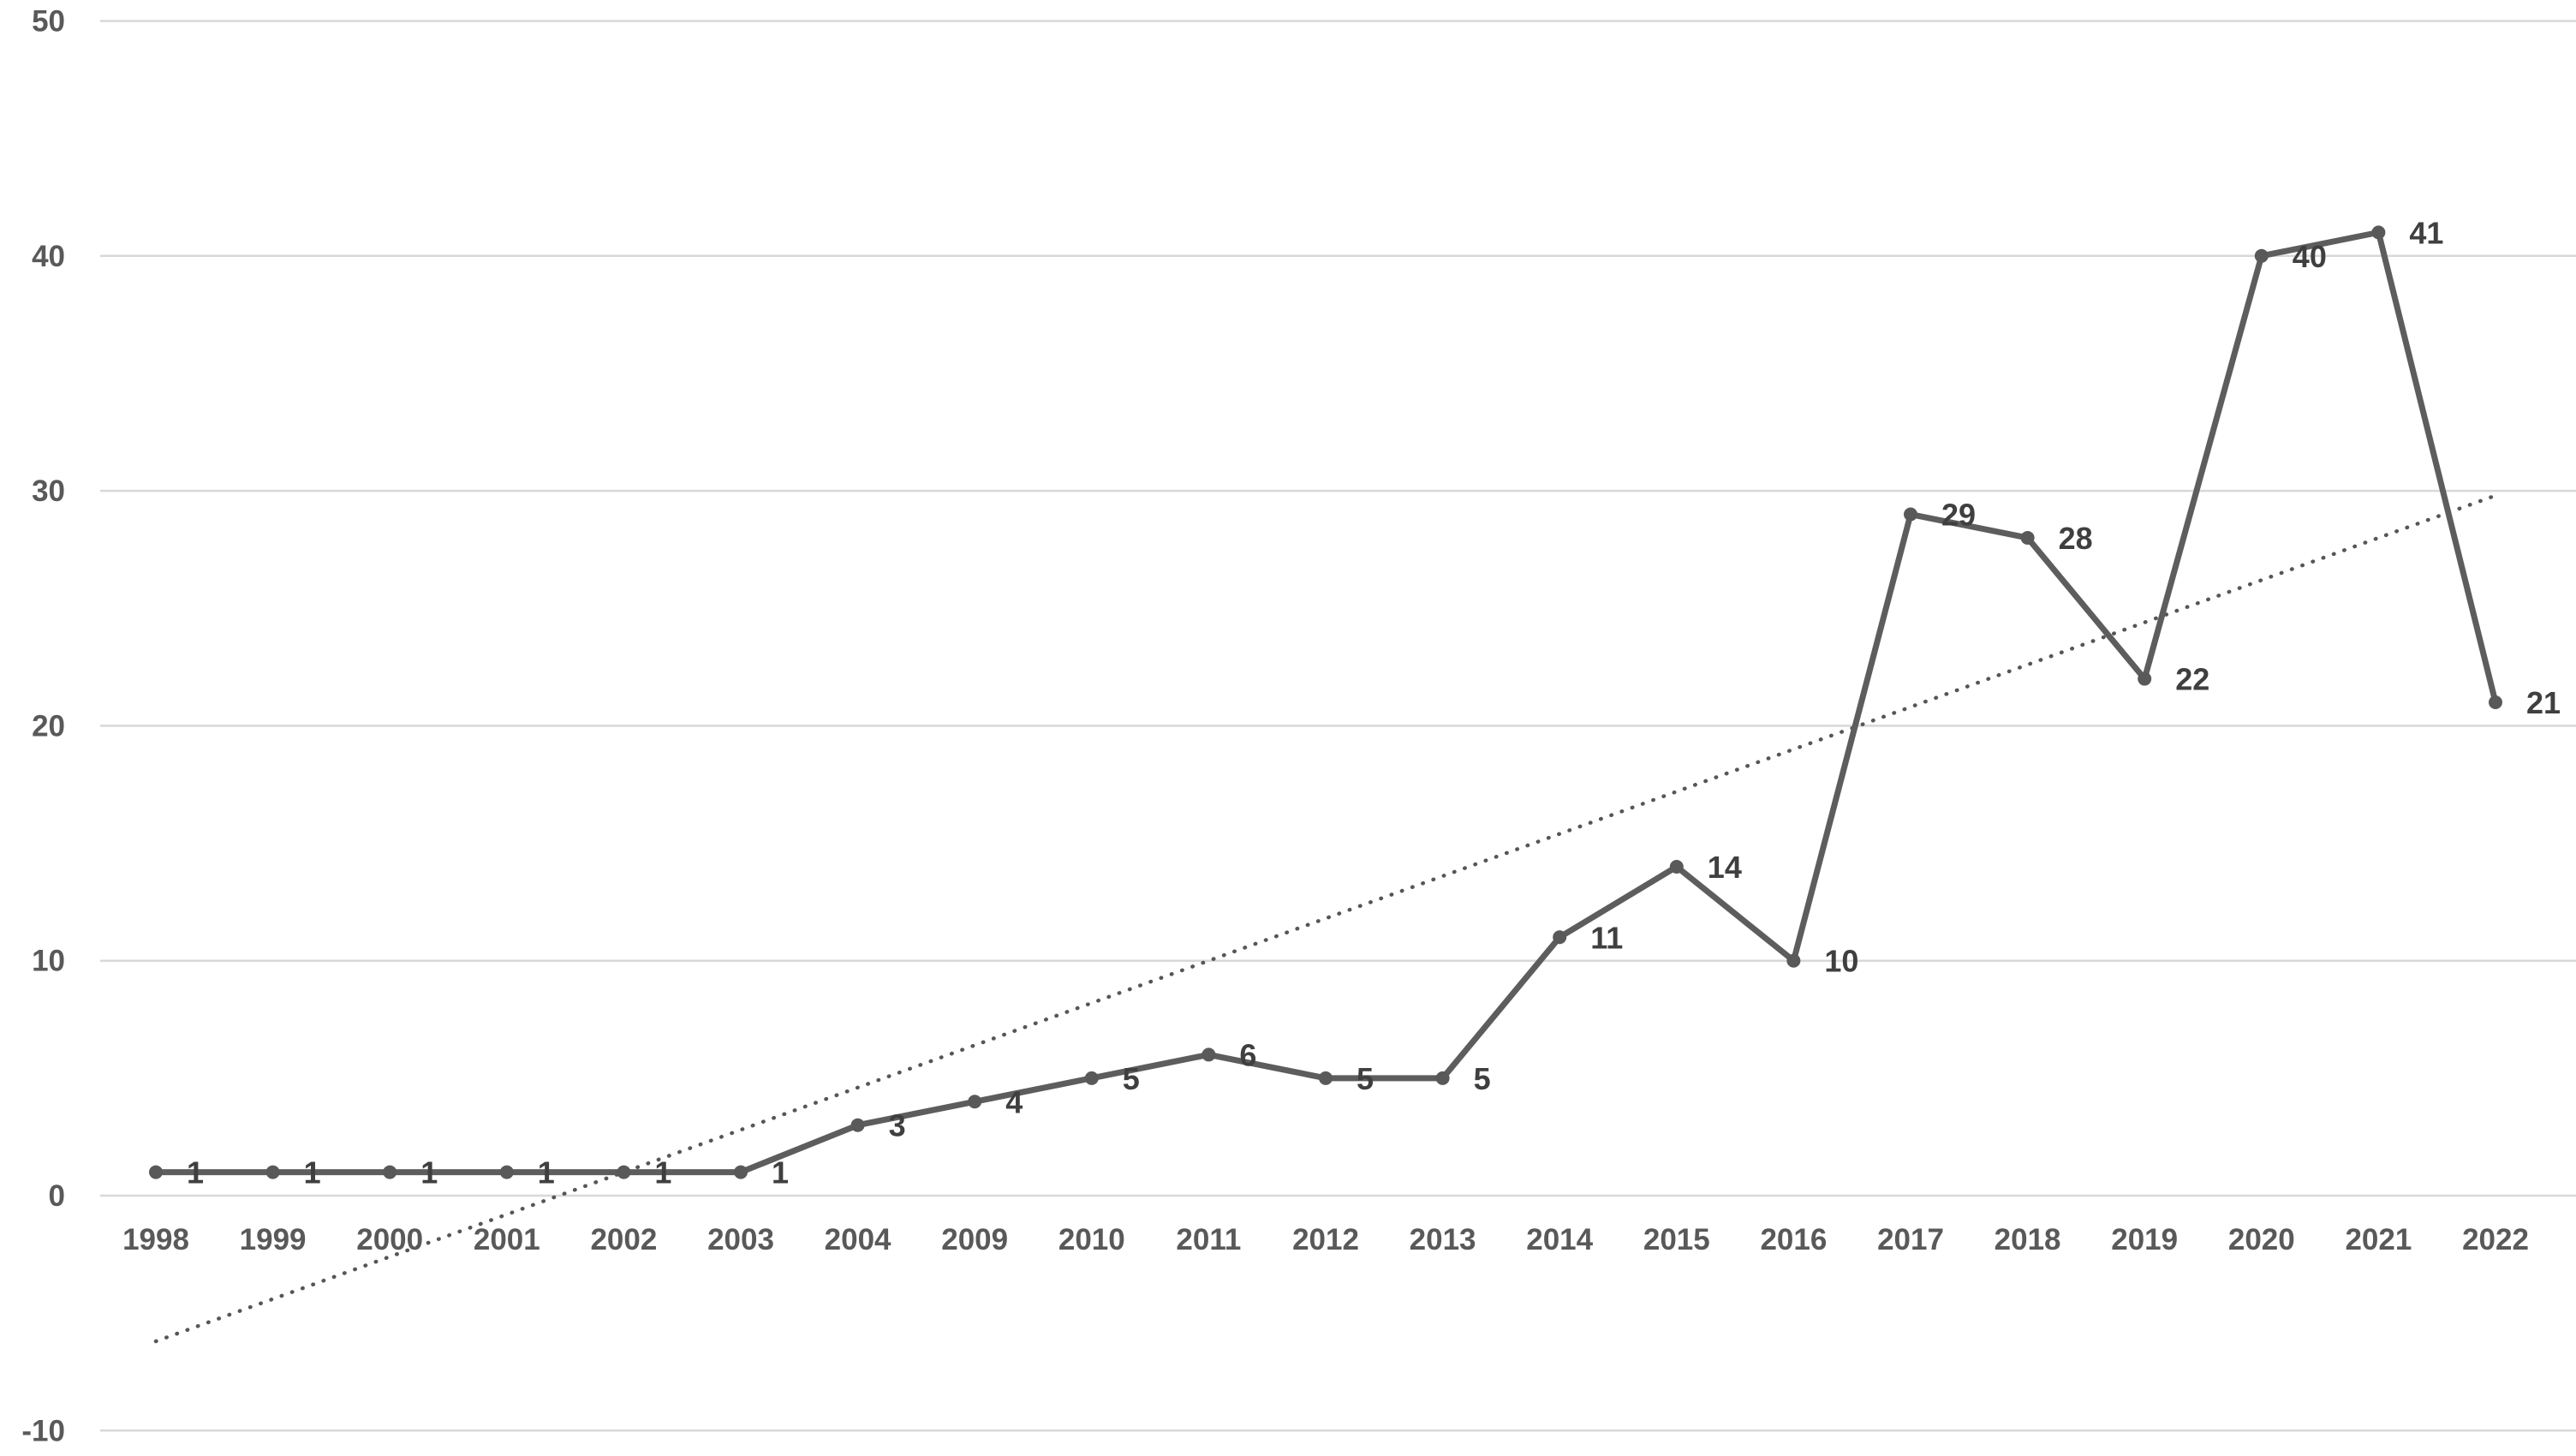 The image size is (2576, 1456). What do you see at coordinates (1676, 1239) in the screenshot?
I see `x-axis-tick-label: 2015` at bounding box center [1676, 1239].